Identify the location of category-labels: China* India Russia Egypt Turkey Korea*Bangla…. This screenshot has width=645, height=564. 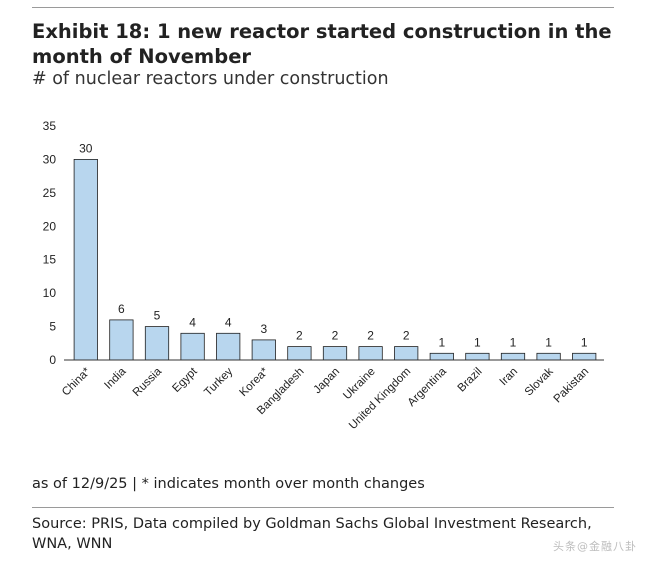
(325, 398).